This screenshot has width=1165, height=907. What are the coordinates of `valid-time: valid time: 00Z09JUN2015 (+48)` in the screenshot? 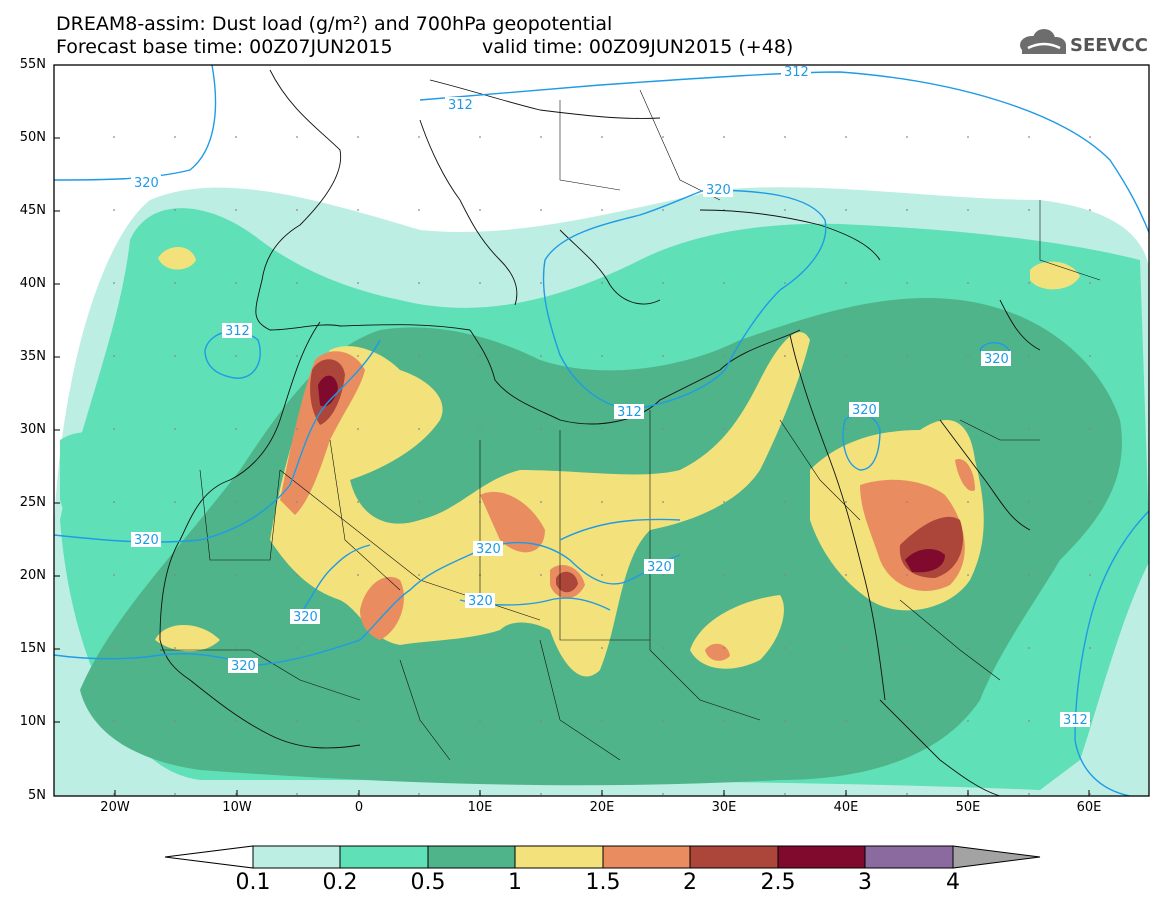 It's located at (638, 47).